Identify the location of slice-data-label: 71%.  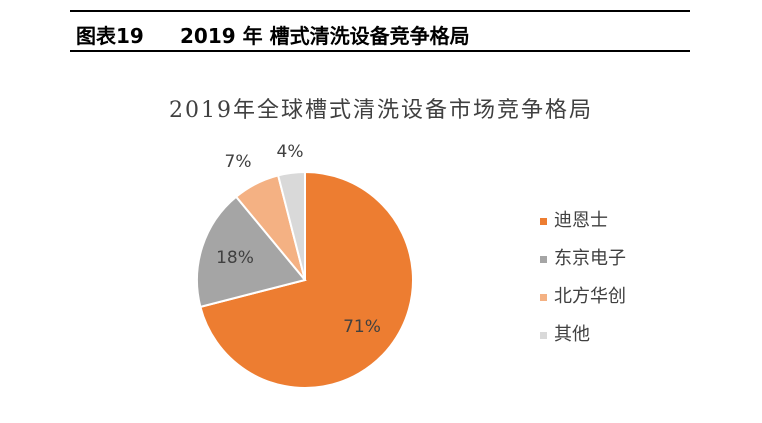
(362, 327).